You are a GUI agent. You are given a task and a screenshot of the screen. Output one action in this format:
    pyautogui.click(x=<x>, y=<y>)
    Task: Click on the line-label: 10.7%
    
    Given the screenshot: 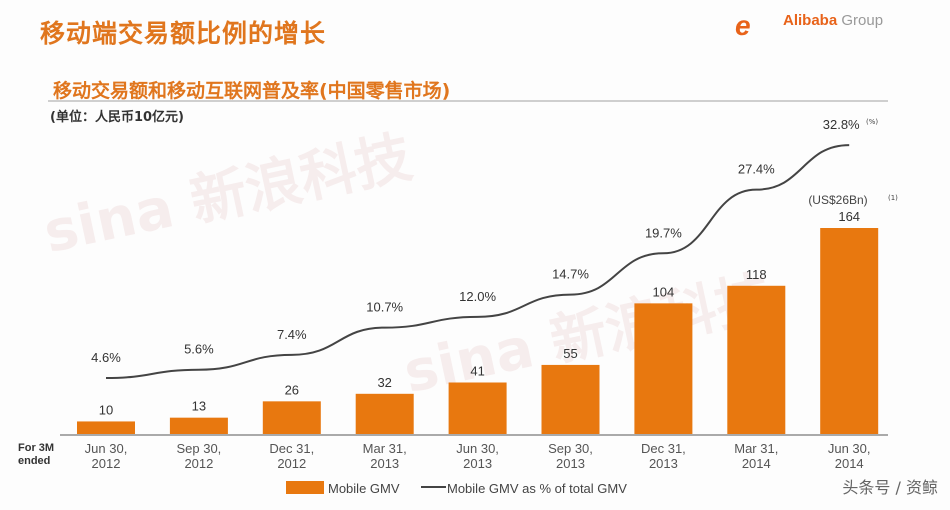 What is the action you would take?
    pyautogui.click(x=384, y=307)
    